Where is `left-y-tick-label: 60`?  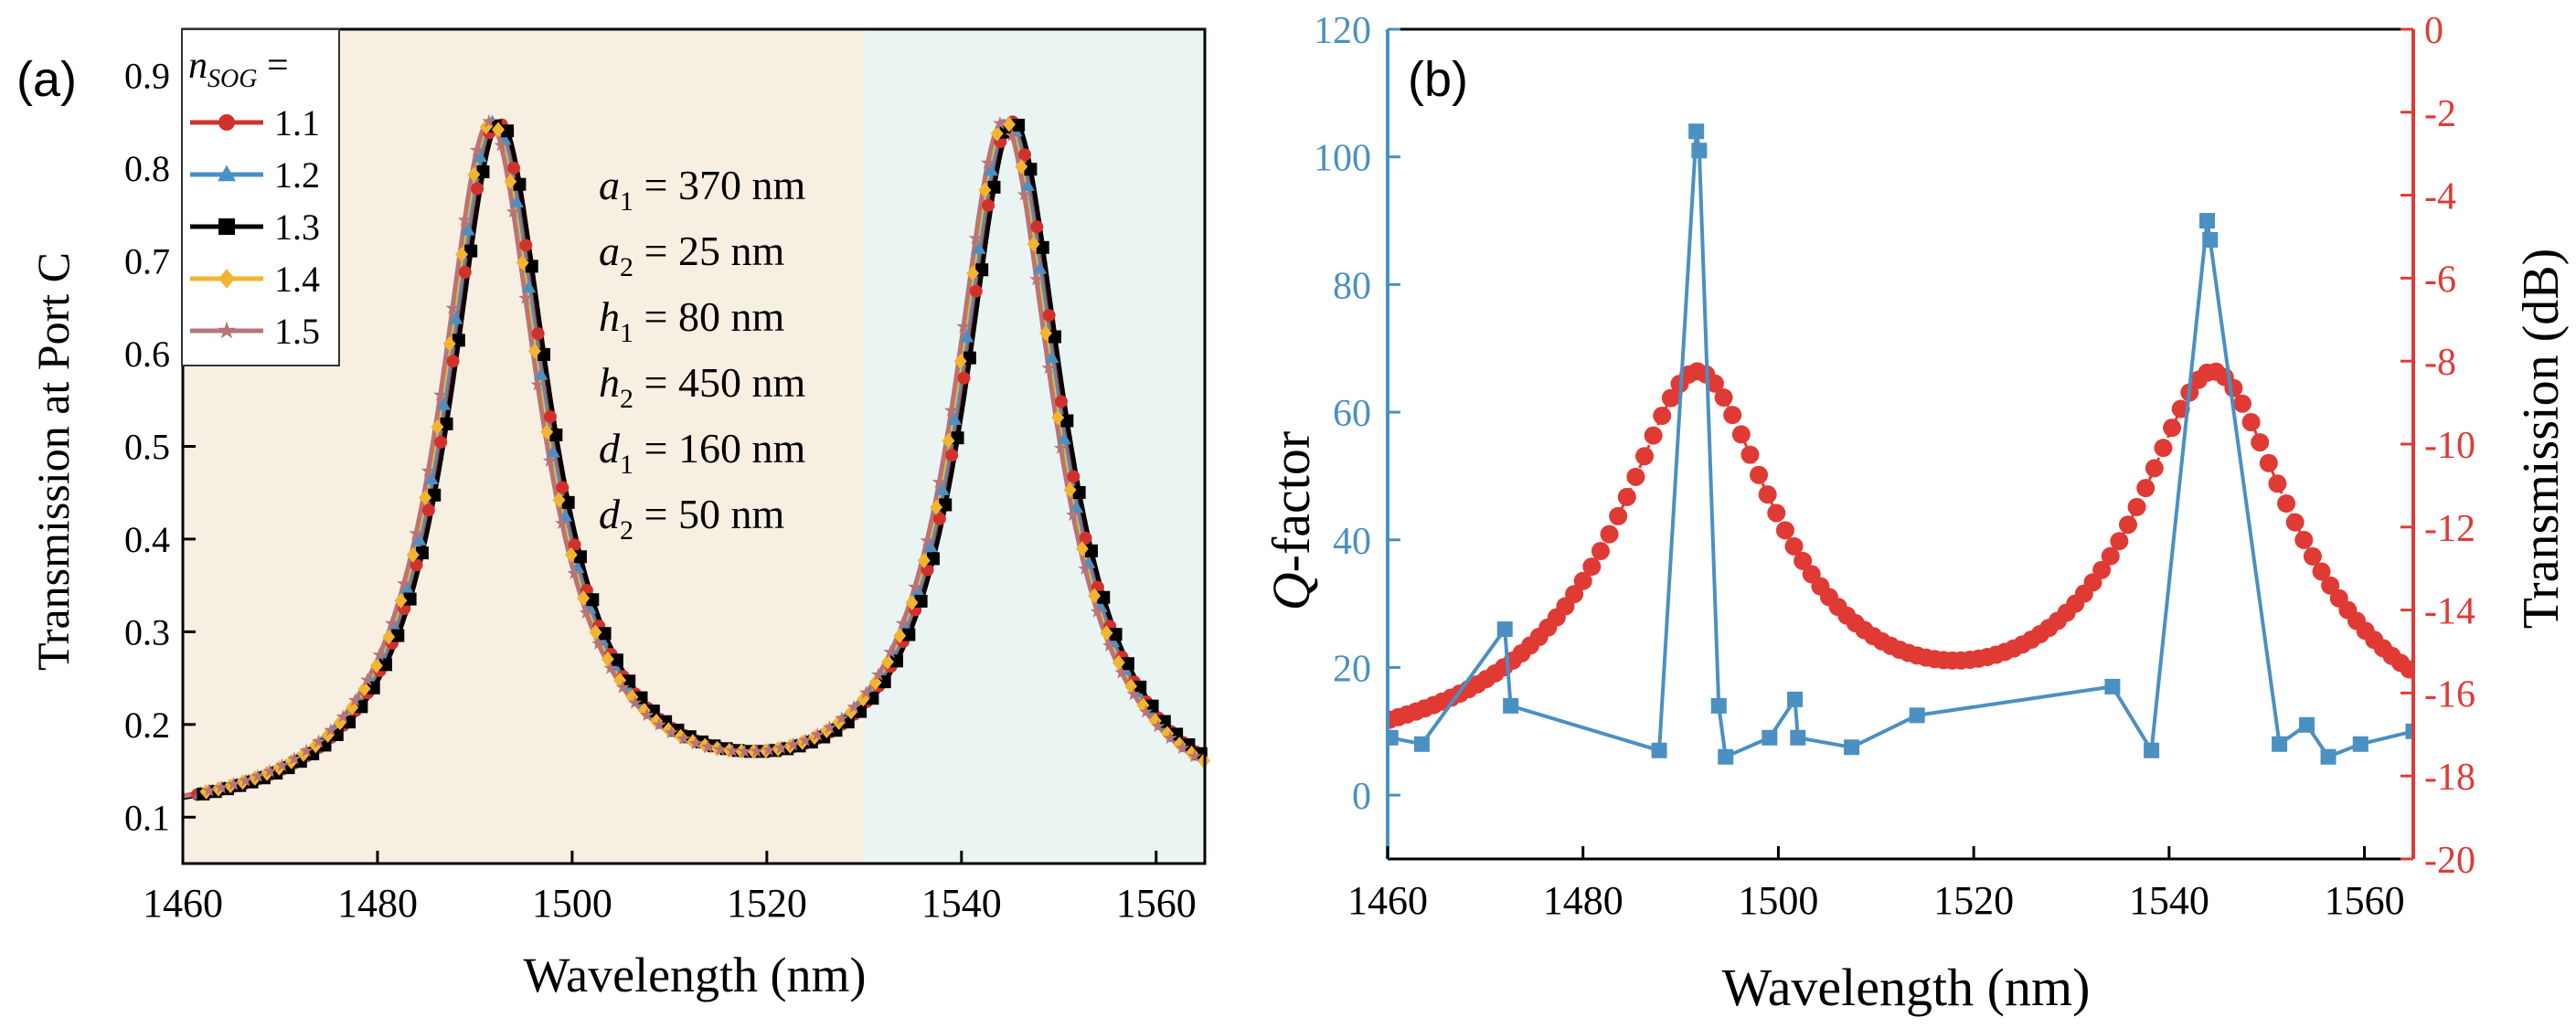
left-y-tick-label: 60 is located at coordinates (1352, 414).